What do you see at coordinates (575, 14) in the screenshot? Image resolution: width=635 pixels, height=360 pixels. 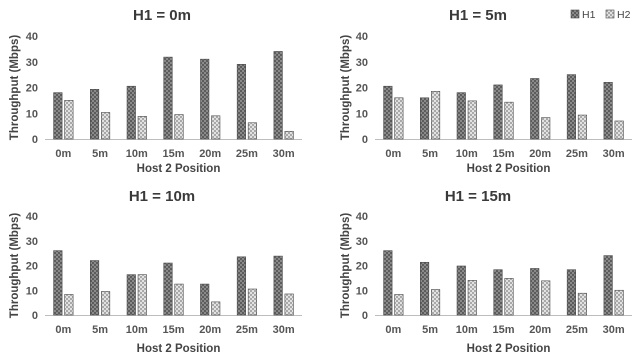 I see `legend-swatch-h1` at bounding box center [575, 14].